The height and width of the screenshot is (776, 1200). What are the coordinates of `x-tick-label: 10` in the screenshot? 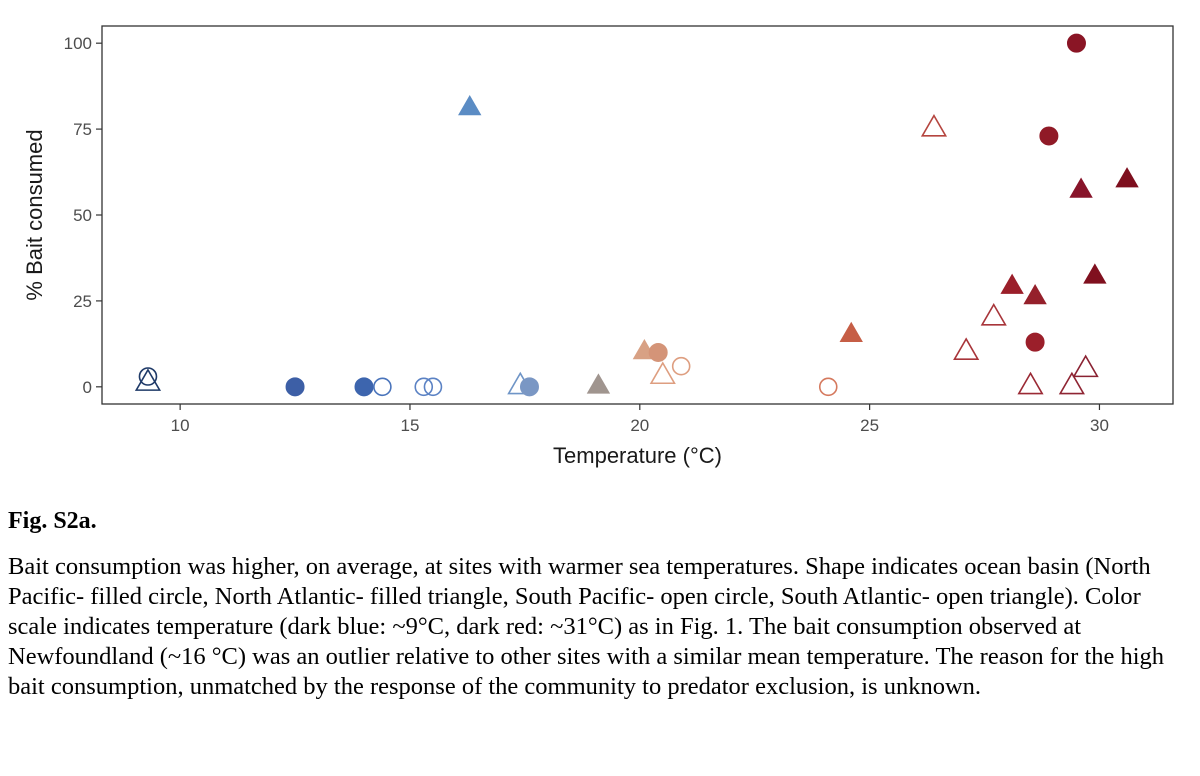 It's located at (180, 425).